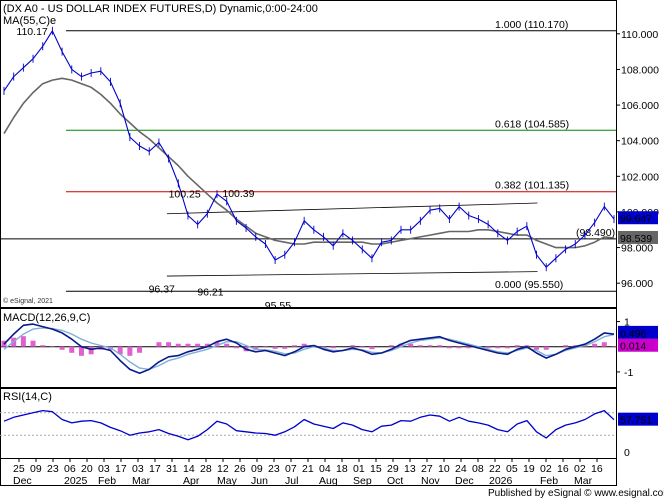 The height and width of the screenshot is (500, 664). What do you see at coordinates (31, 32) in the screenshot?
I see `price-annotation: 110.17` at bounding box center [31, 32].